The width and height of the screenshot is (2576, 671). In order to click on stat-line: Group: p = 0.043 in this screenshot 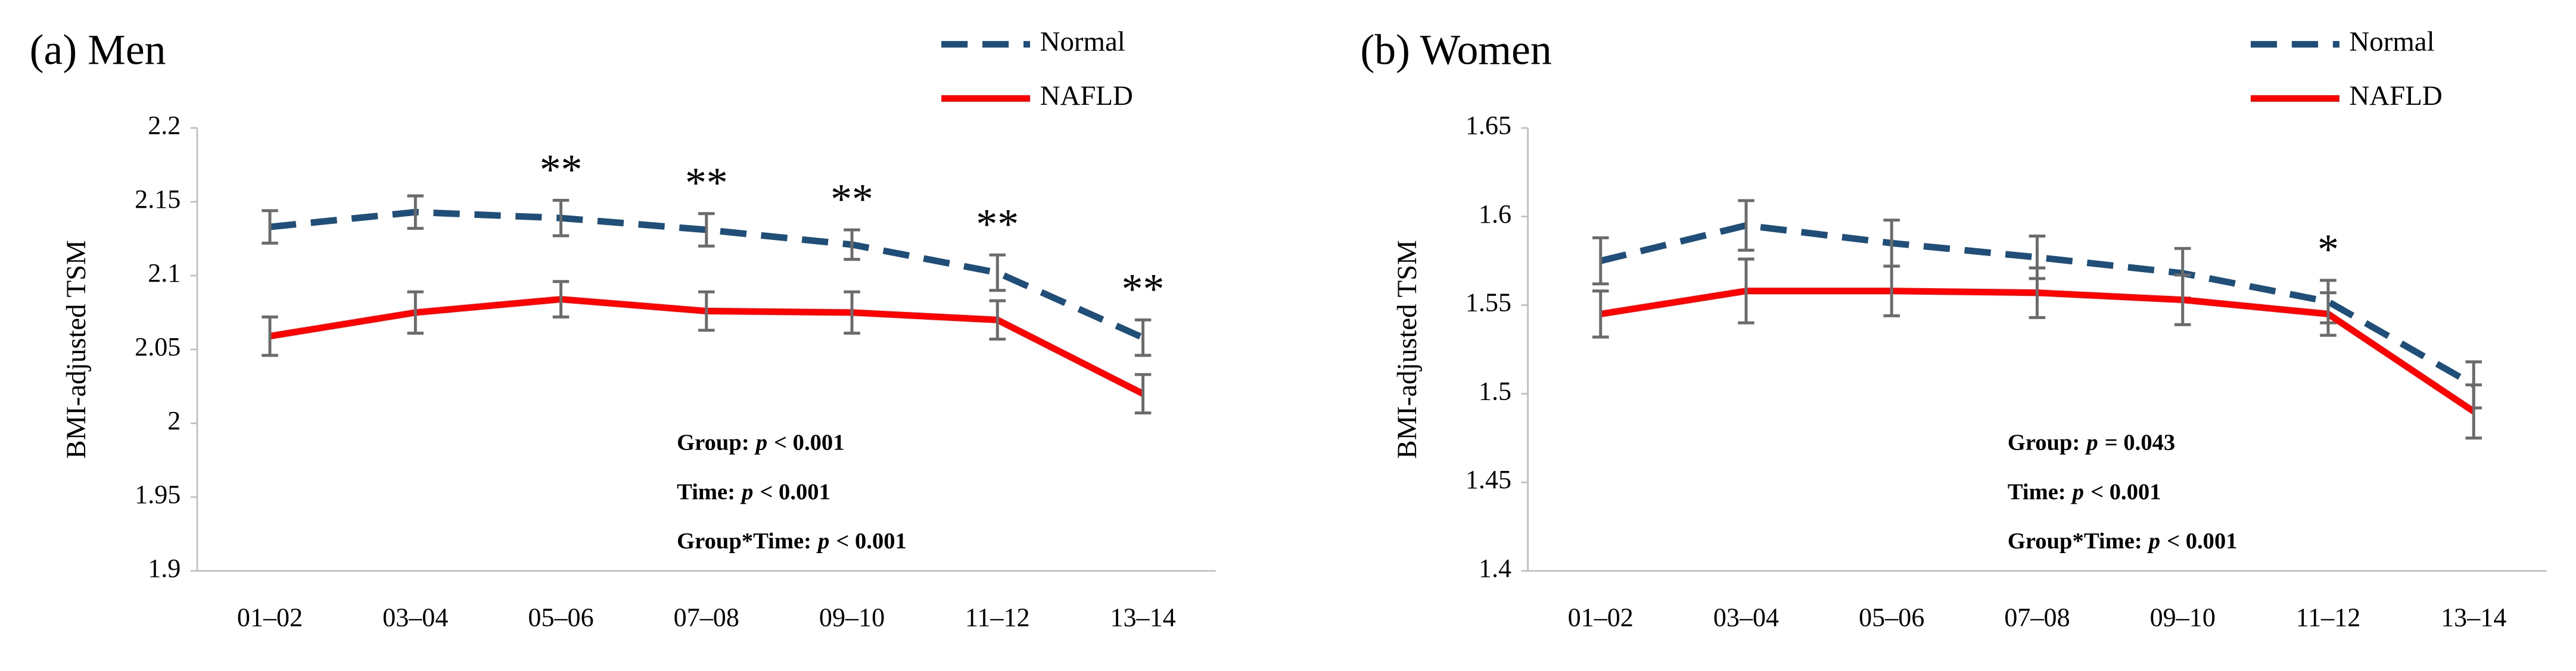, I will do `click(2091, 442)`.